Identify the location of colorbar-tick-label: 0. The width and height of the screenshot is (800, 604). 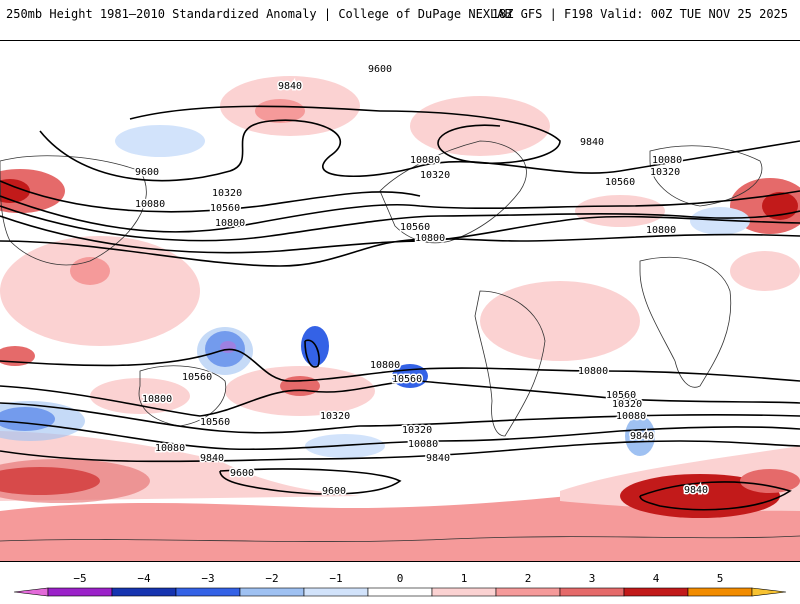
(400, 578).